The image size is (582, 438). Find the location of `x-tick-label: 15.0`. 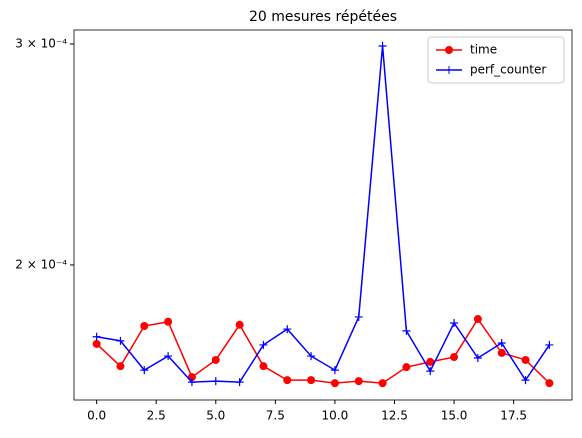

x-tick-label: 15.0 is located at coordinates (454, 416).